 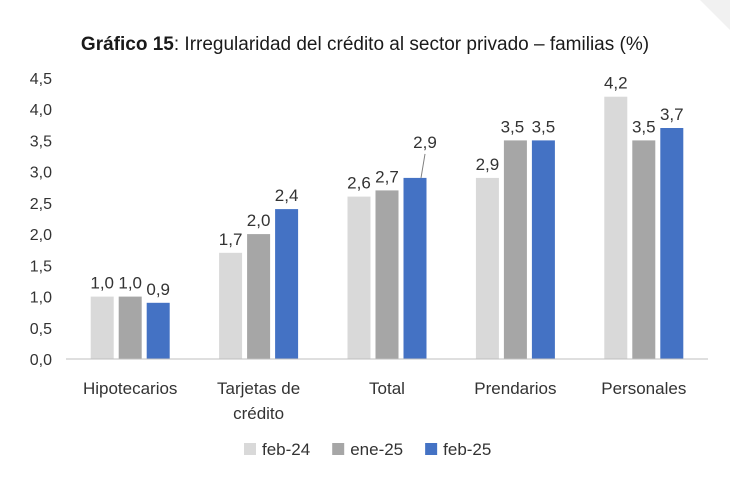 I want to click on y-tick-label: 1,0, so click(x=41, y=298).